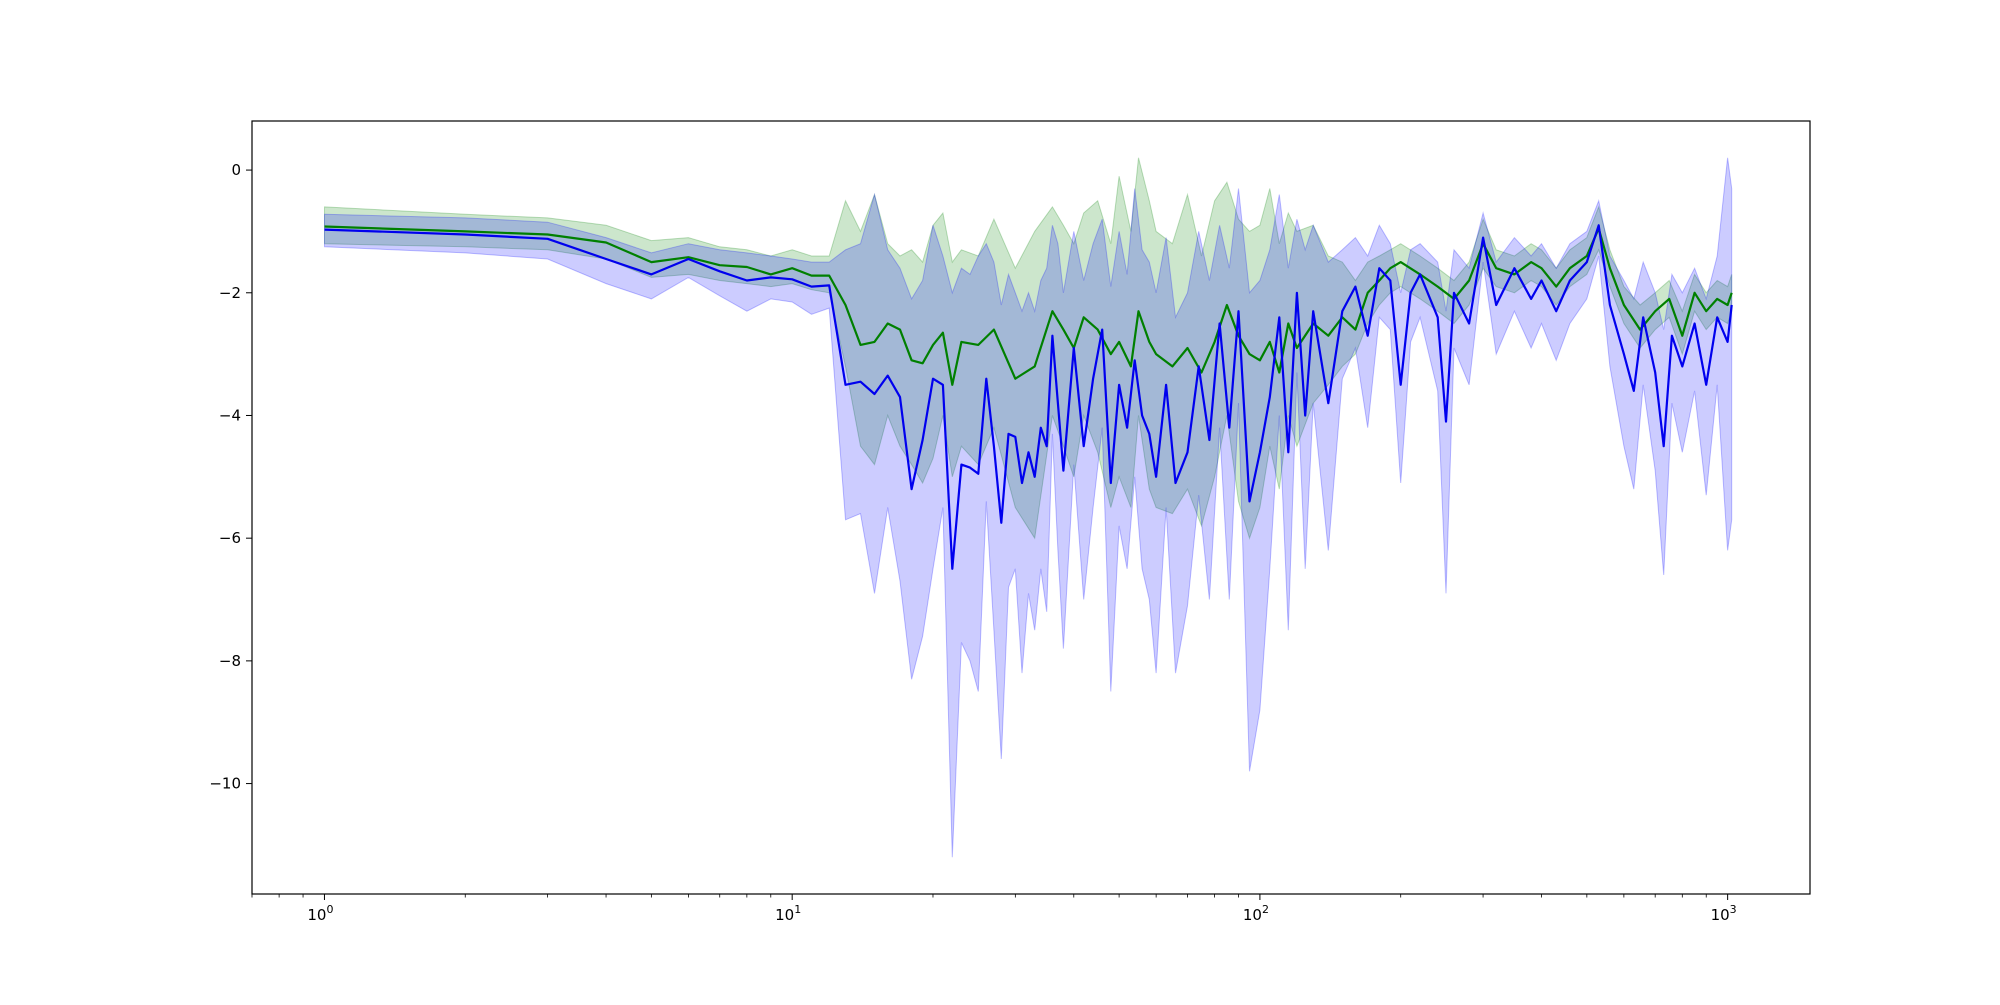  What do you see at coordinates (320, 913) in the screenshot?
I see `x-tick-label: 10⁰` at bounding box center [320, 913].